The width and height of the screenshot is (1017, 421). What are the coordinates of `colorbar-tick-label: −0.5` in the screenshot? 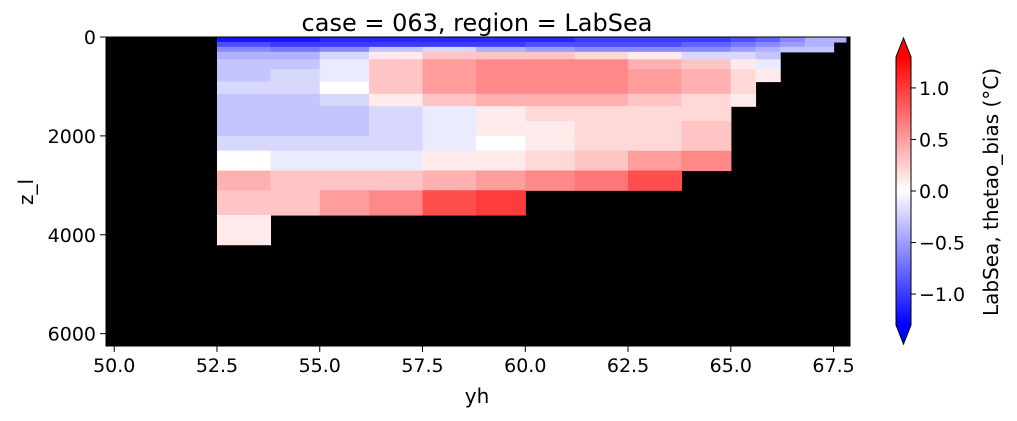 It's located at (942, 244).